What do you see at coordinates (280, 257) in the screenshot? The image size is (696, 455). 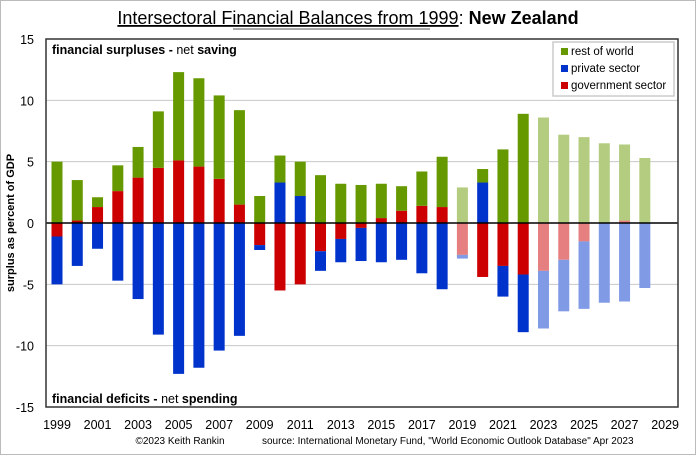 I see `bar-government-sector-2010` at bounding box center [280, 257].